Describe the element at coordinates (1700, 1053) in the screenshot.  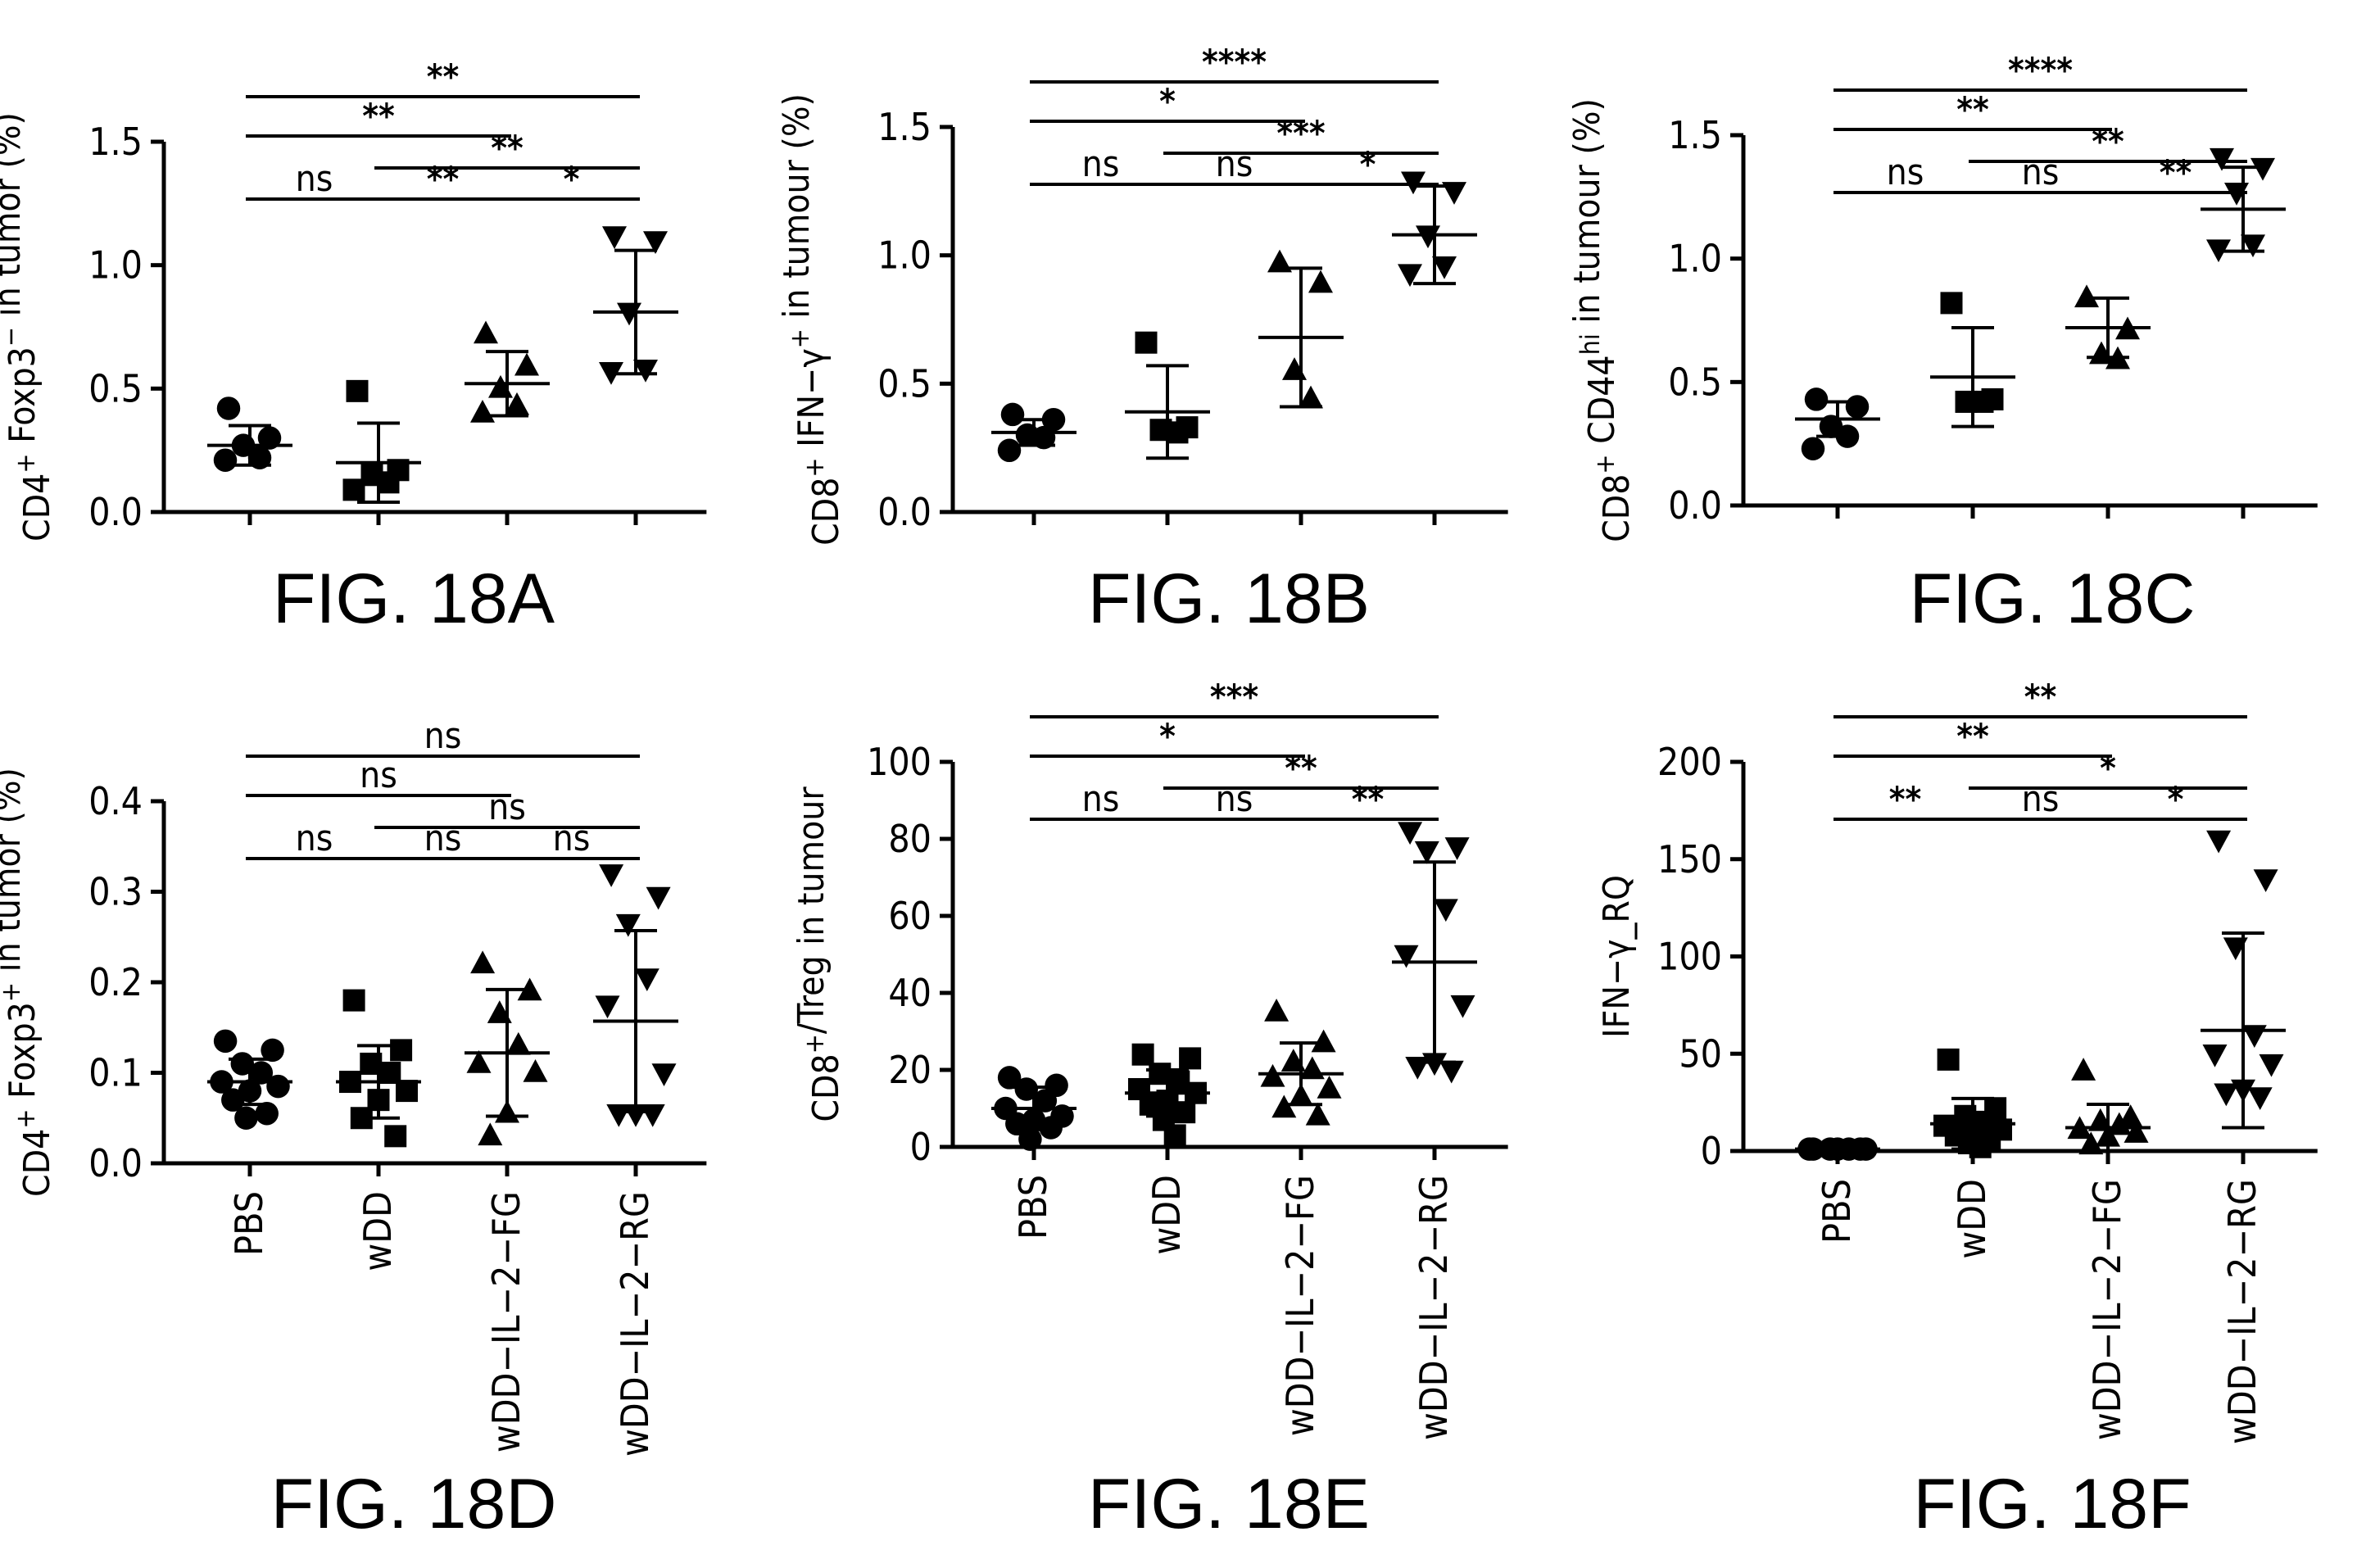
I see `y-tick-label: 50` at that location.